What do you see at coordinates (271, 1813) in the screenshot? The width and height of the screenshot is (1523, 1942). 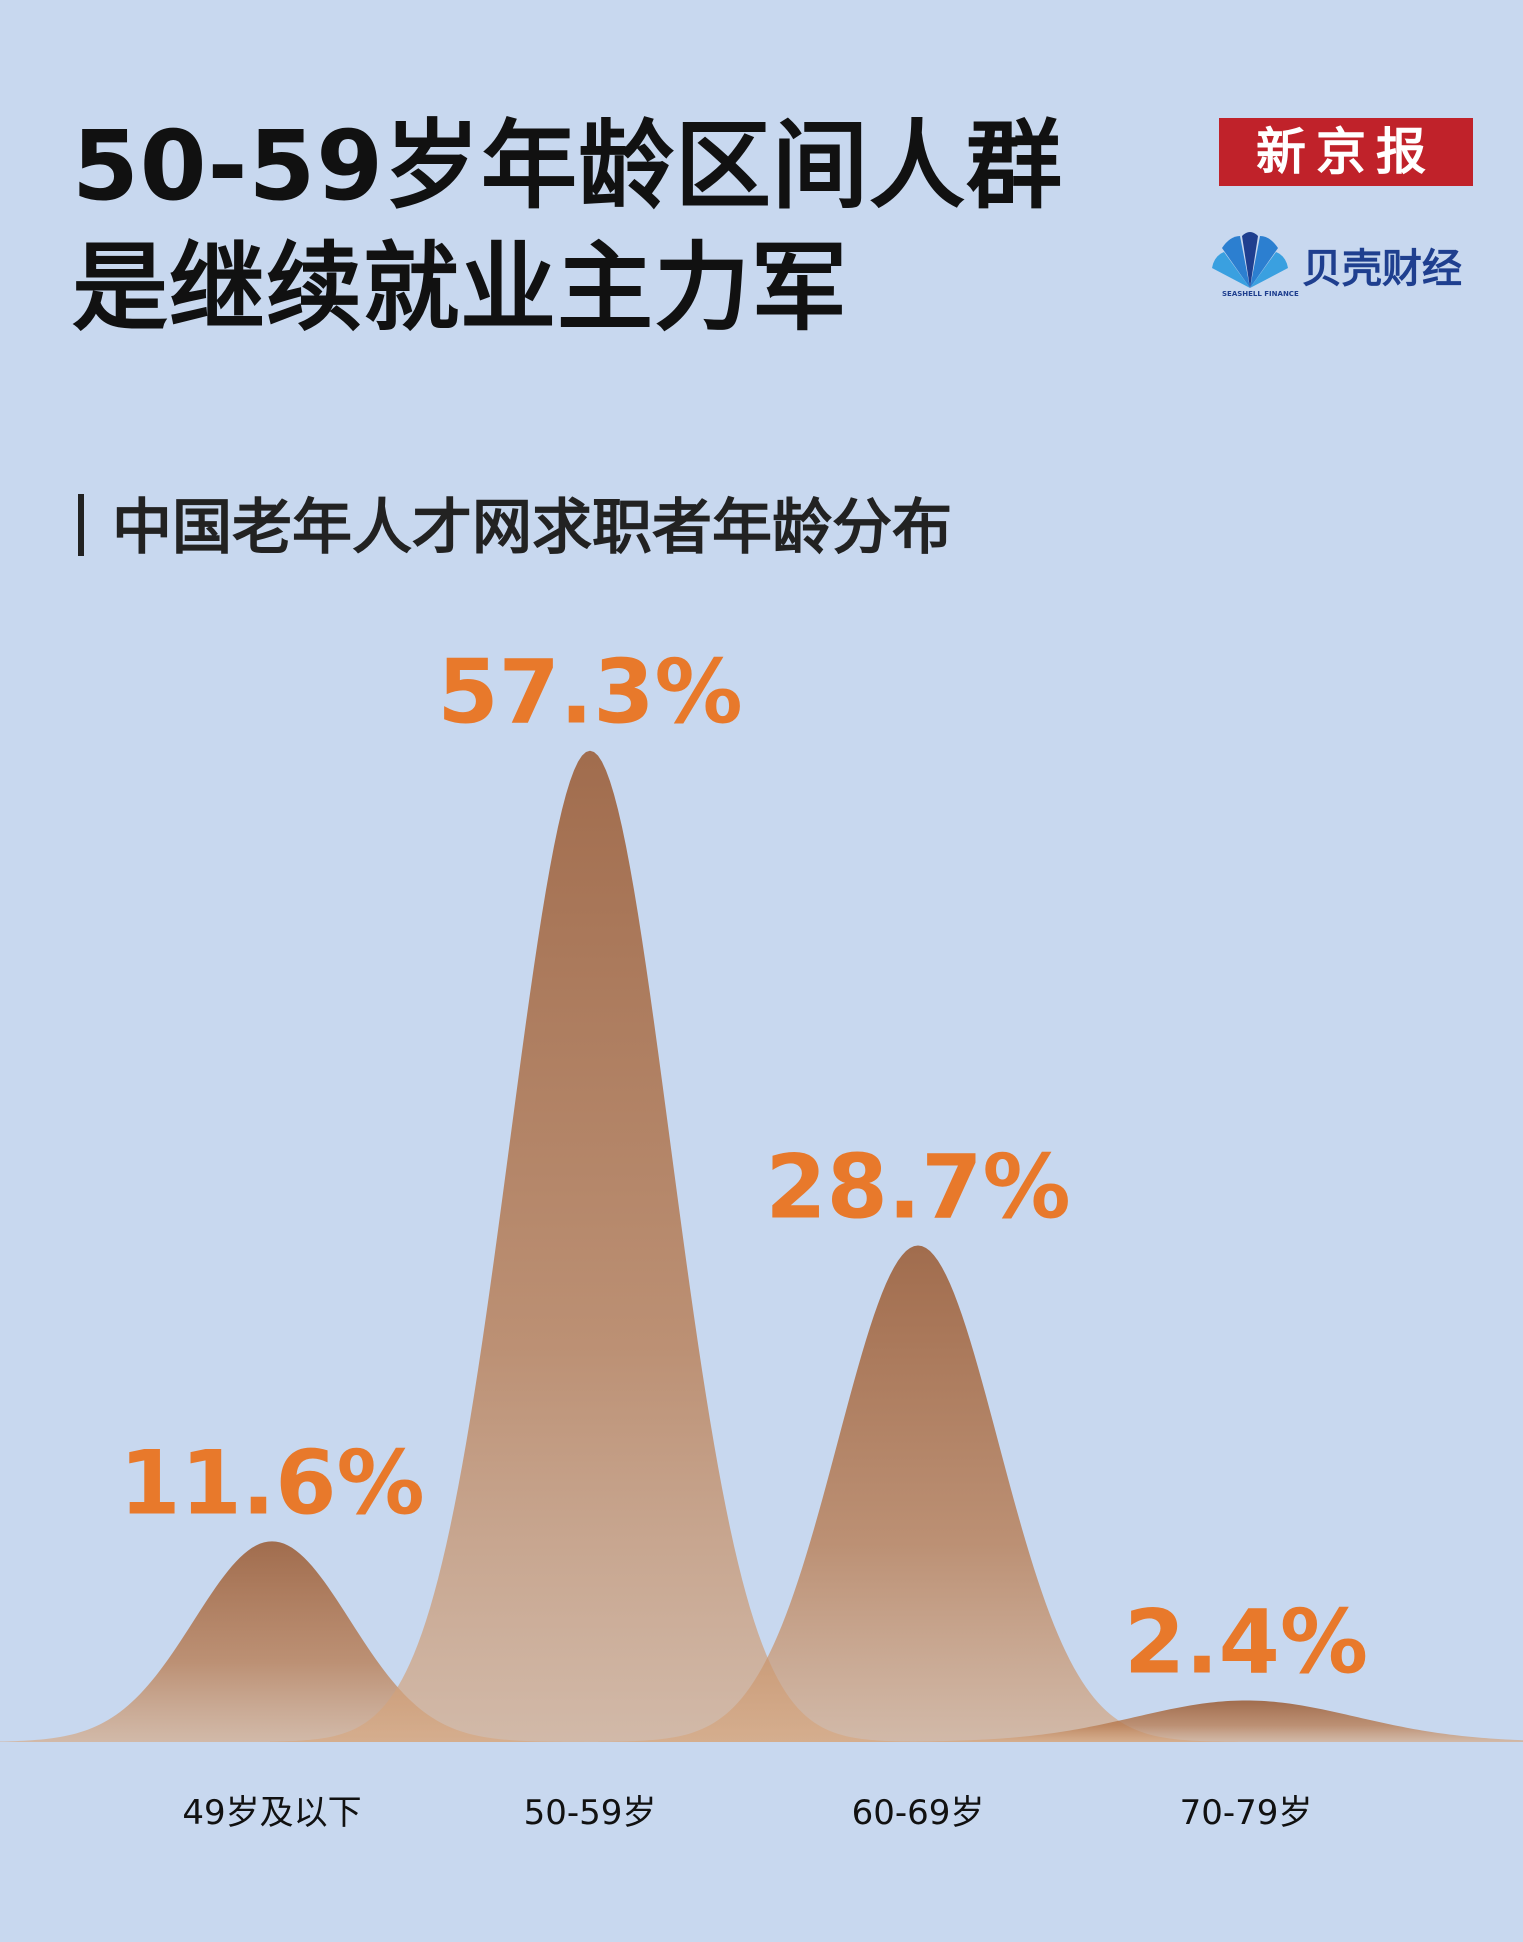 I see `x-tick-label: 49岁及以下` at bounding box center [271, 1813].